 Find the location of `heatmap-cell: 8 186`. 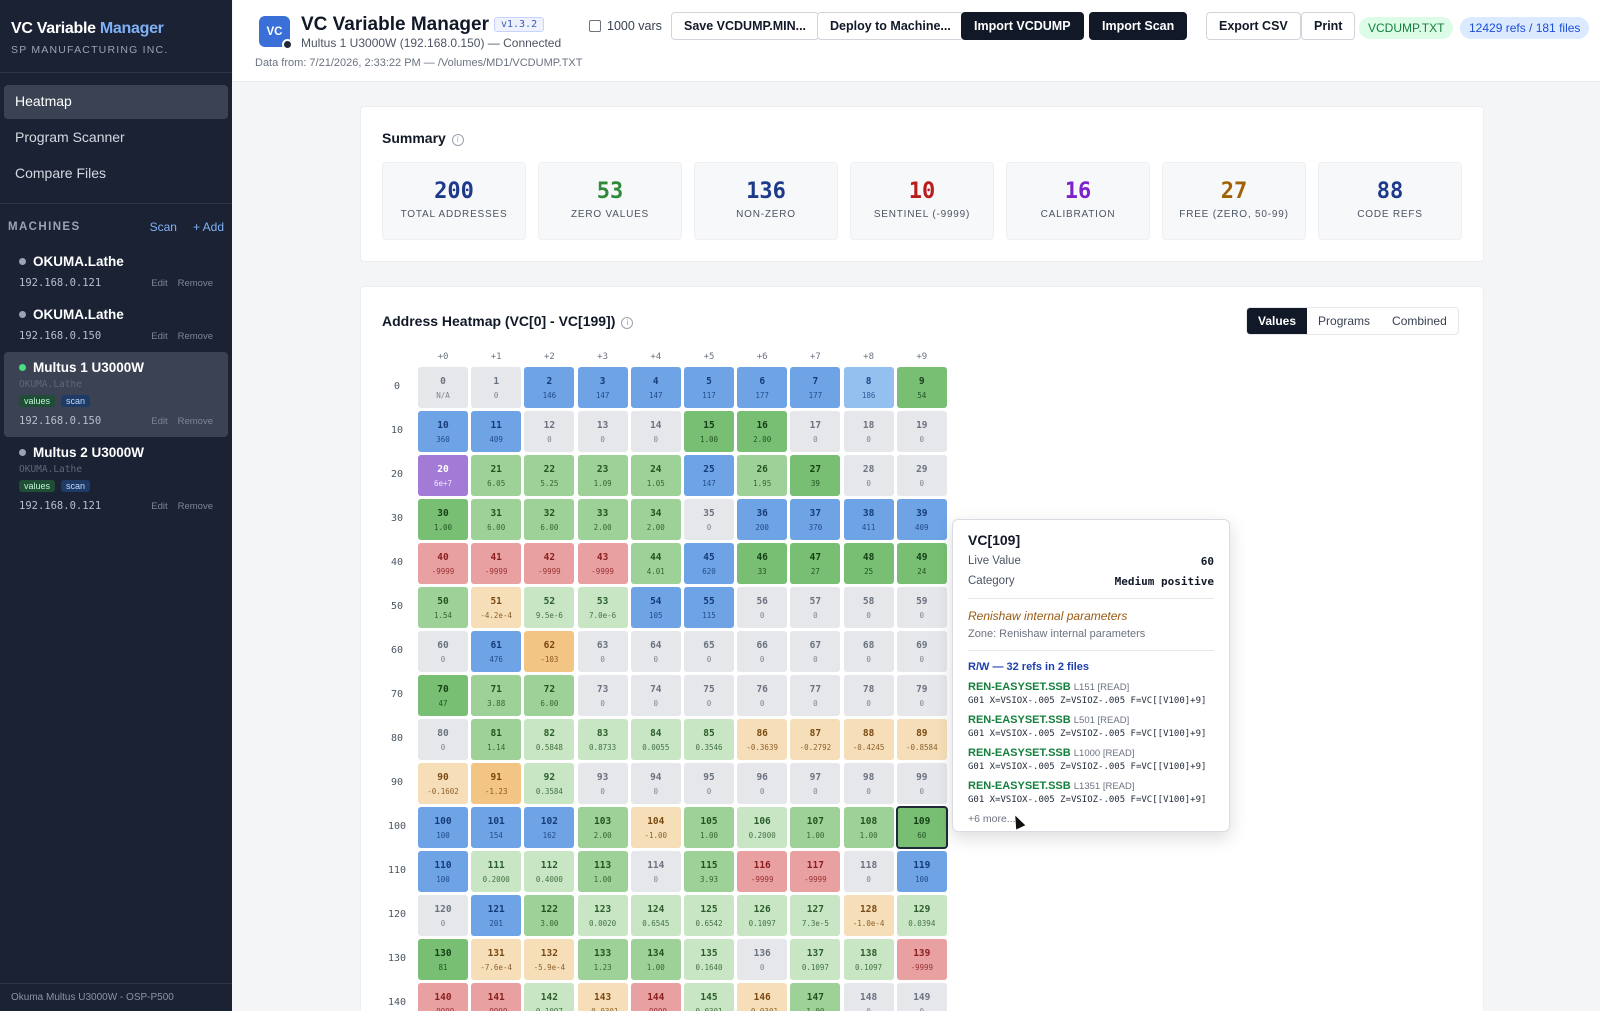

heatmap-cell: 8 186 is located at coordinates (868, 387).